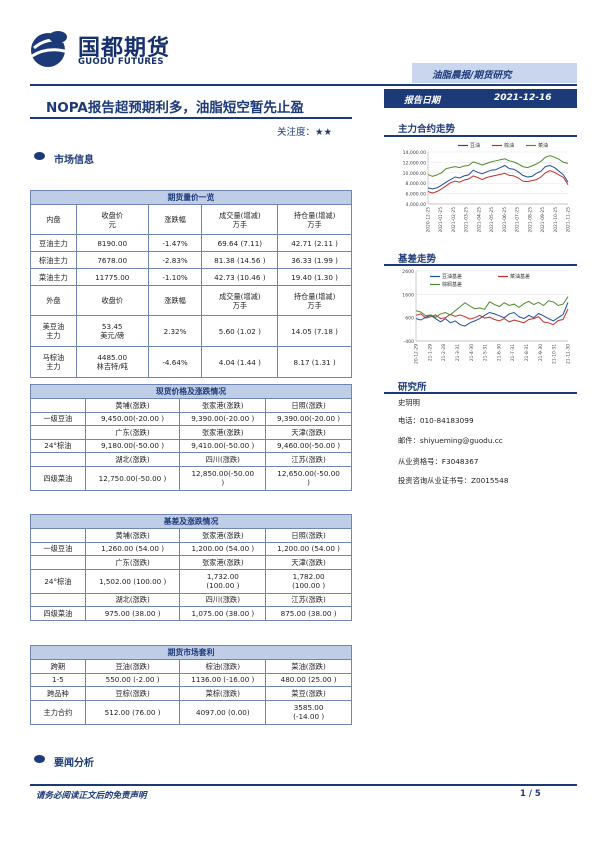 The image size is (595, 842). I want to click on legend-label: 豆油基差, so click(452, 276).